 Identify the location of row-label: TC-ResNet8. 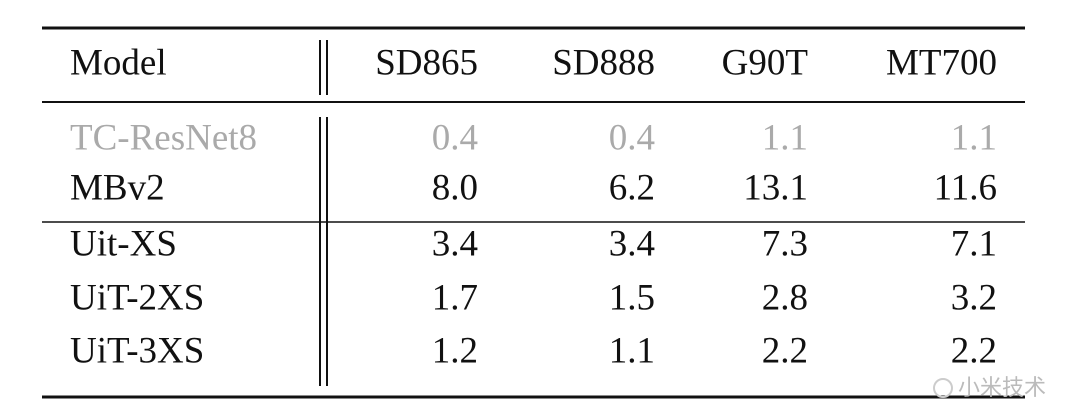
(163, 137).